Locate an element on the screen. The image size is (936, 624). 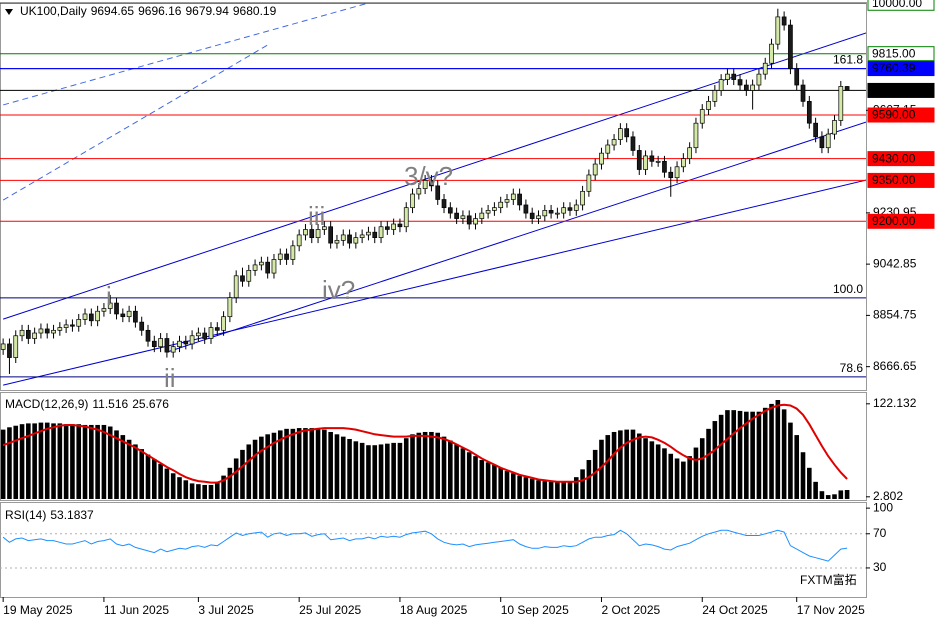
trend-line is located at coordinates (186, 54).